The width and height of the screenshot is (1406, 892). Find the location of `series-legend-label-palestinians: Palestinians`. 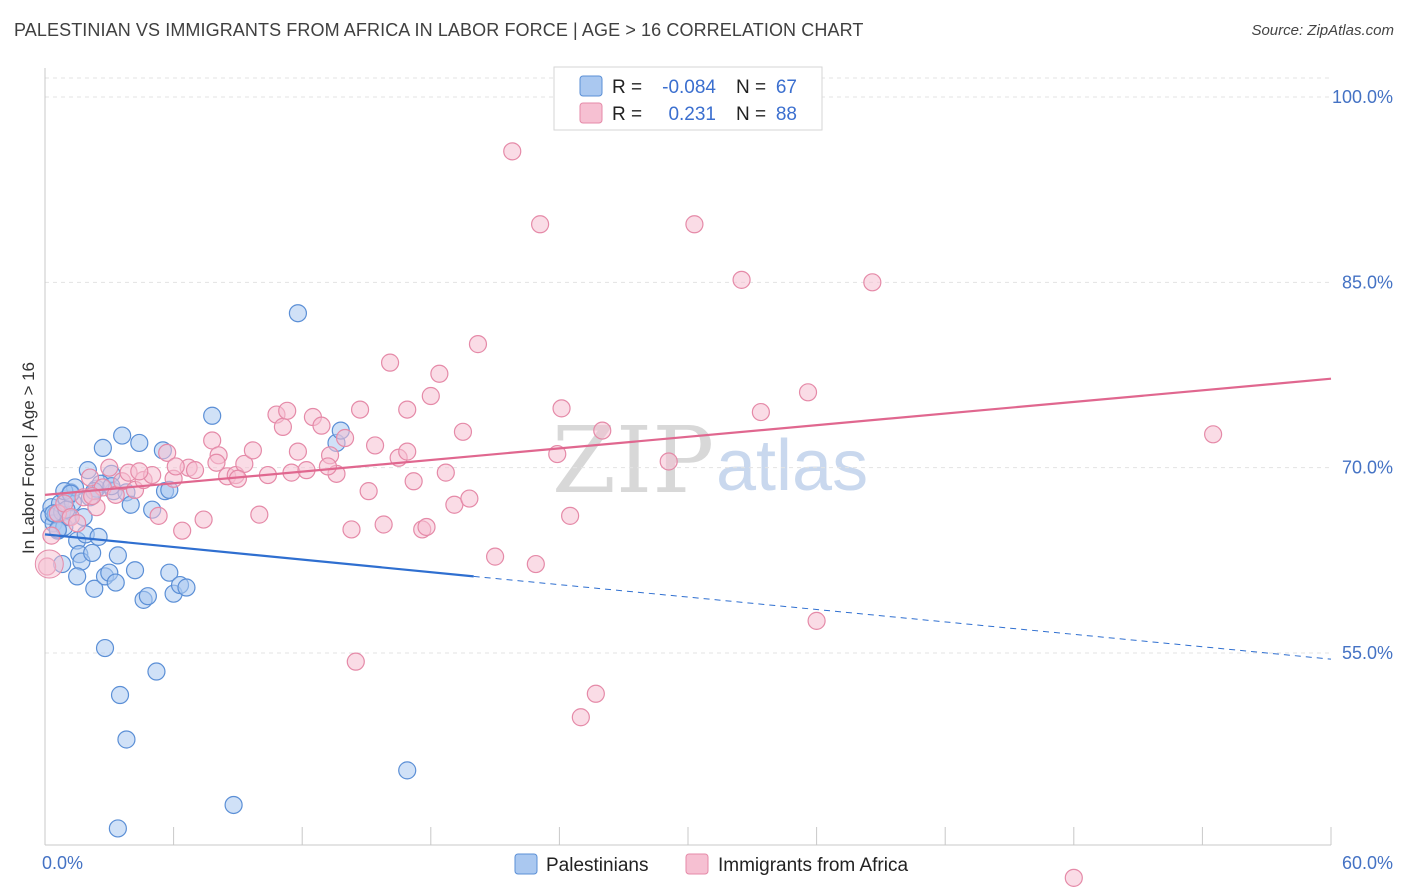

series-legend-label-palestinians: Palestinians is located at coordinates (597, 865).